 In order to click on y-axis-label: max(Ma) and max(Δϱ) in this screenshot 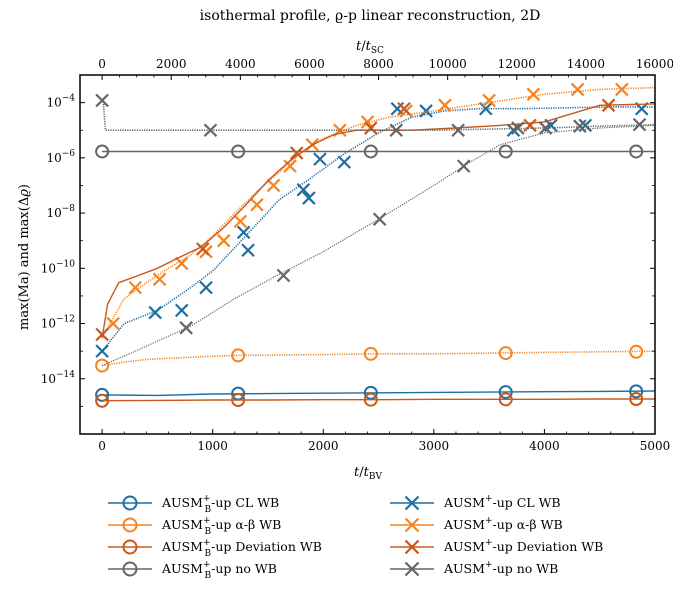, I will do `click(24, 257)`.